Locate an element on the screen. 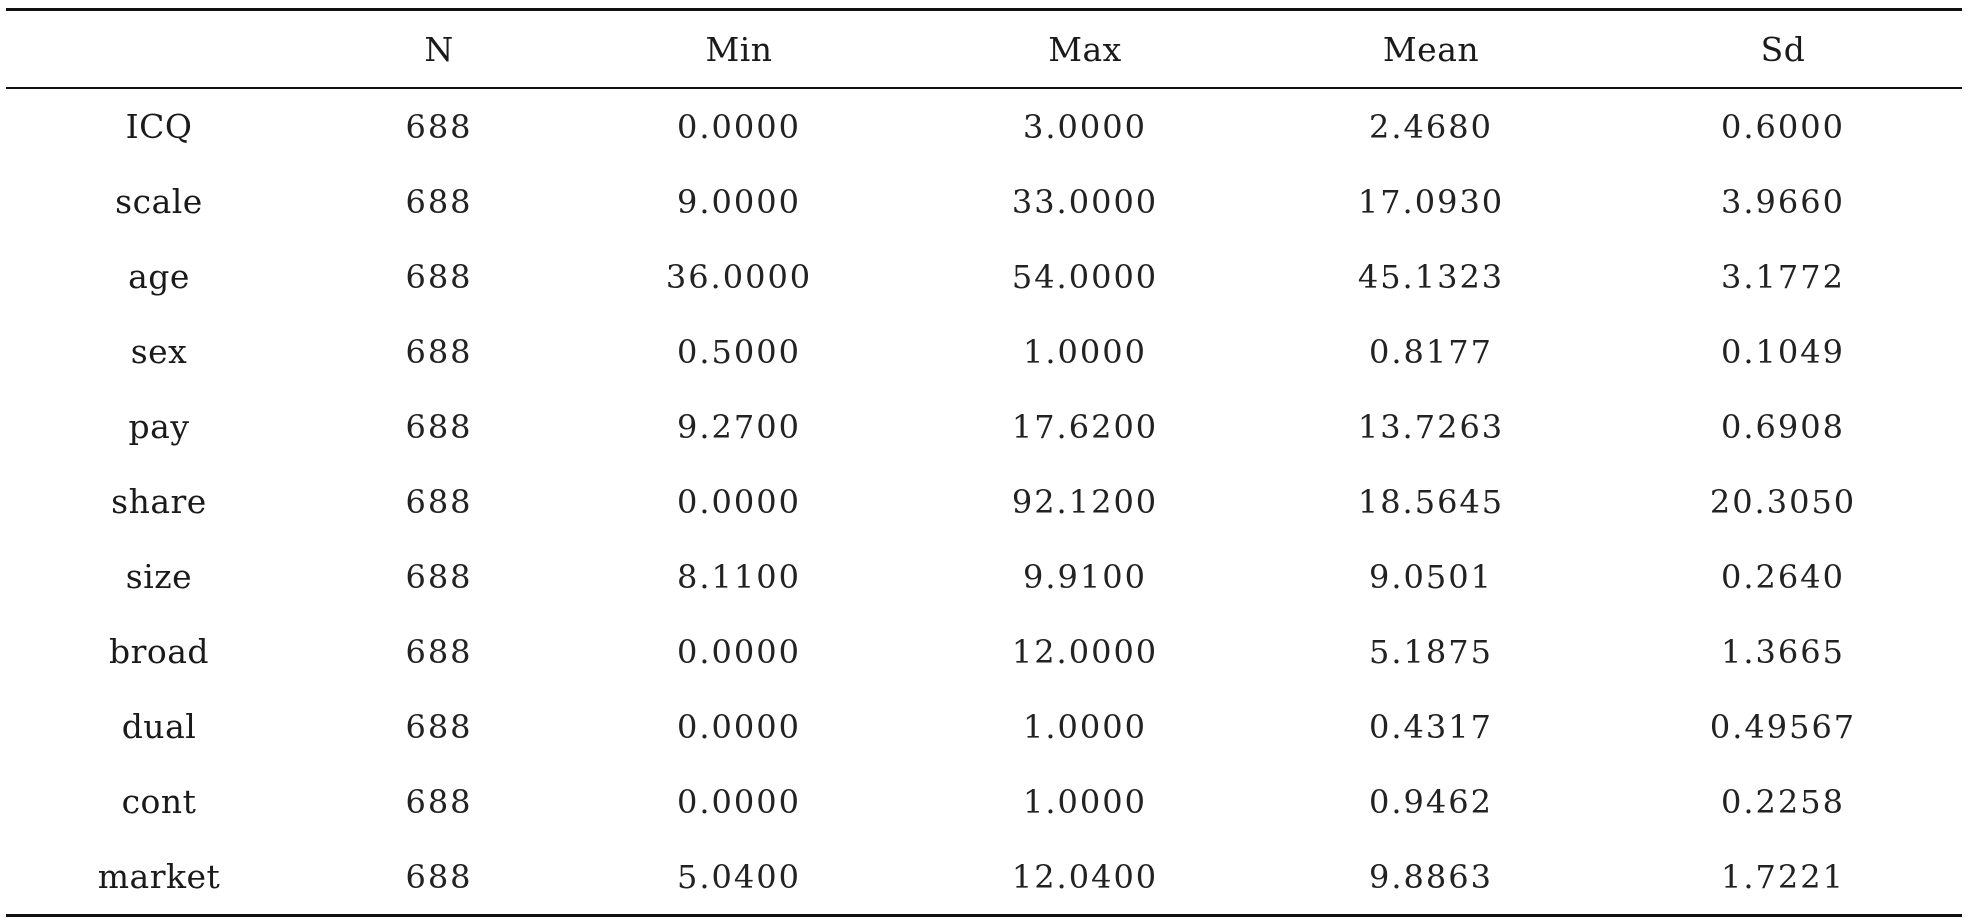 The image size is (1968, 920). header-mean: Mean is located at coordinates (1431, 49).